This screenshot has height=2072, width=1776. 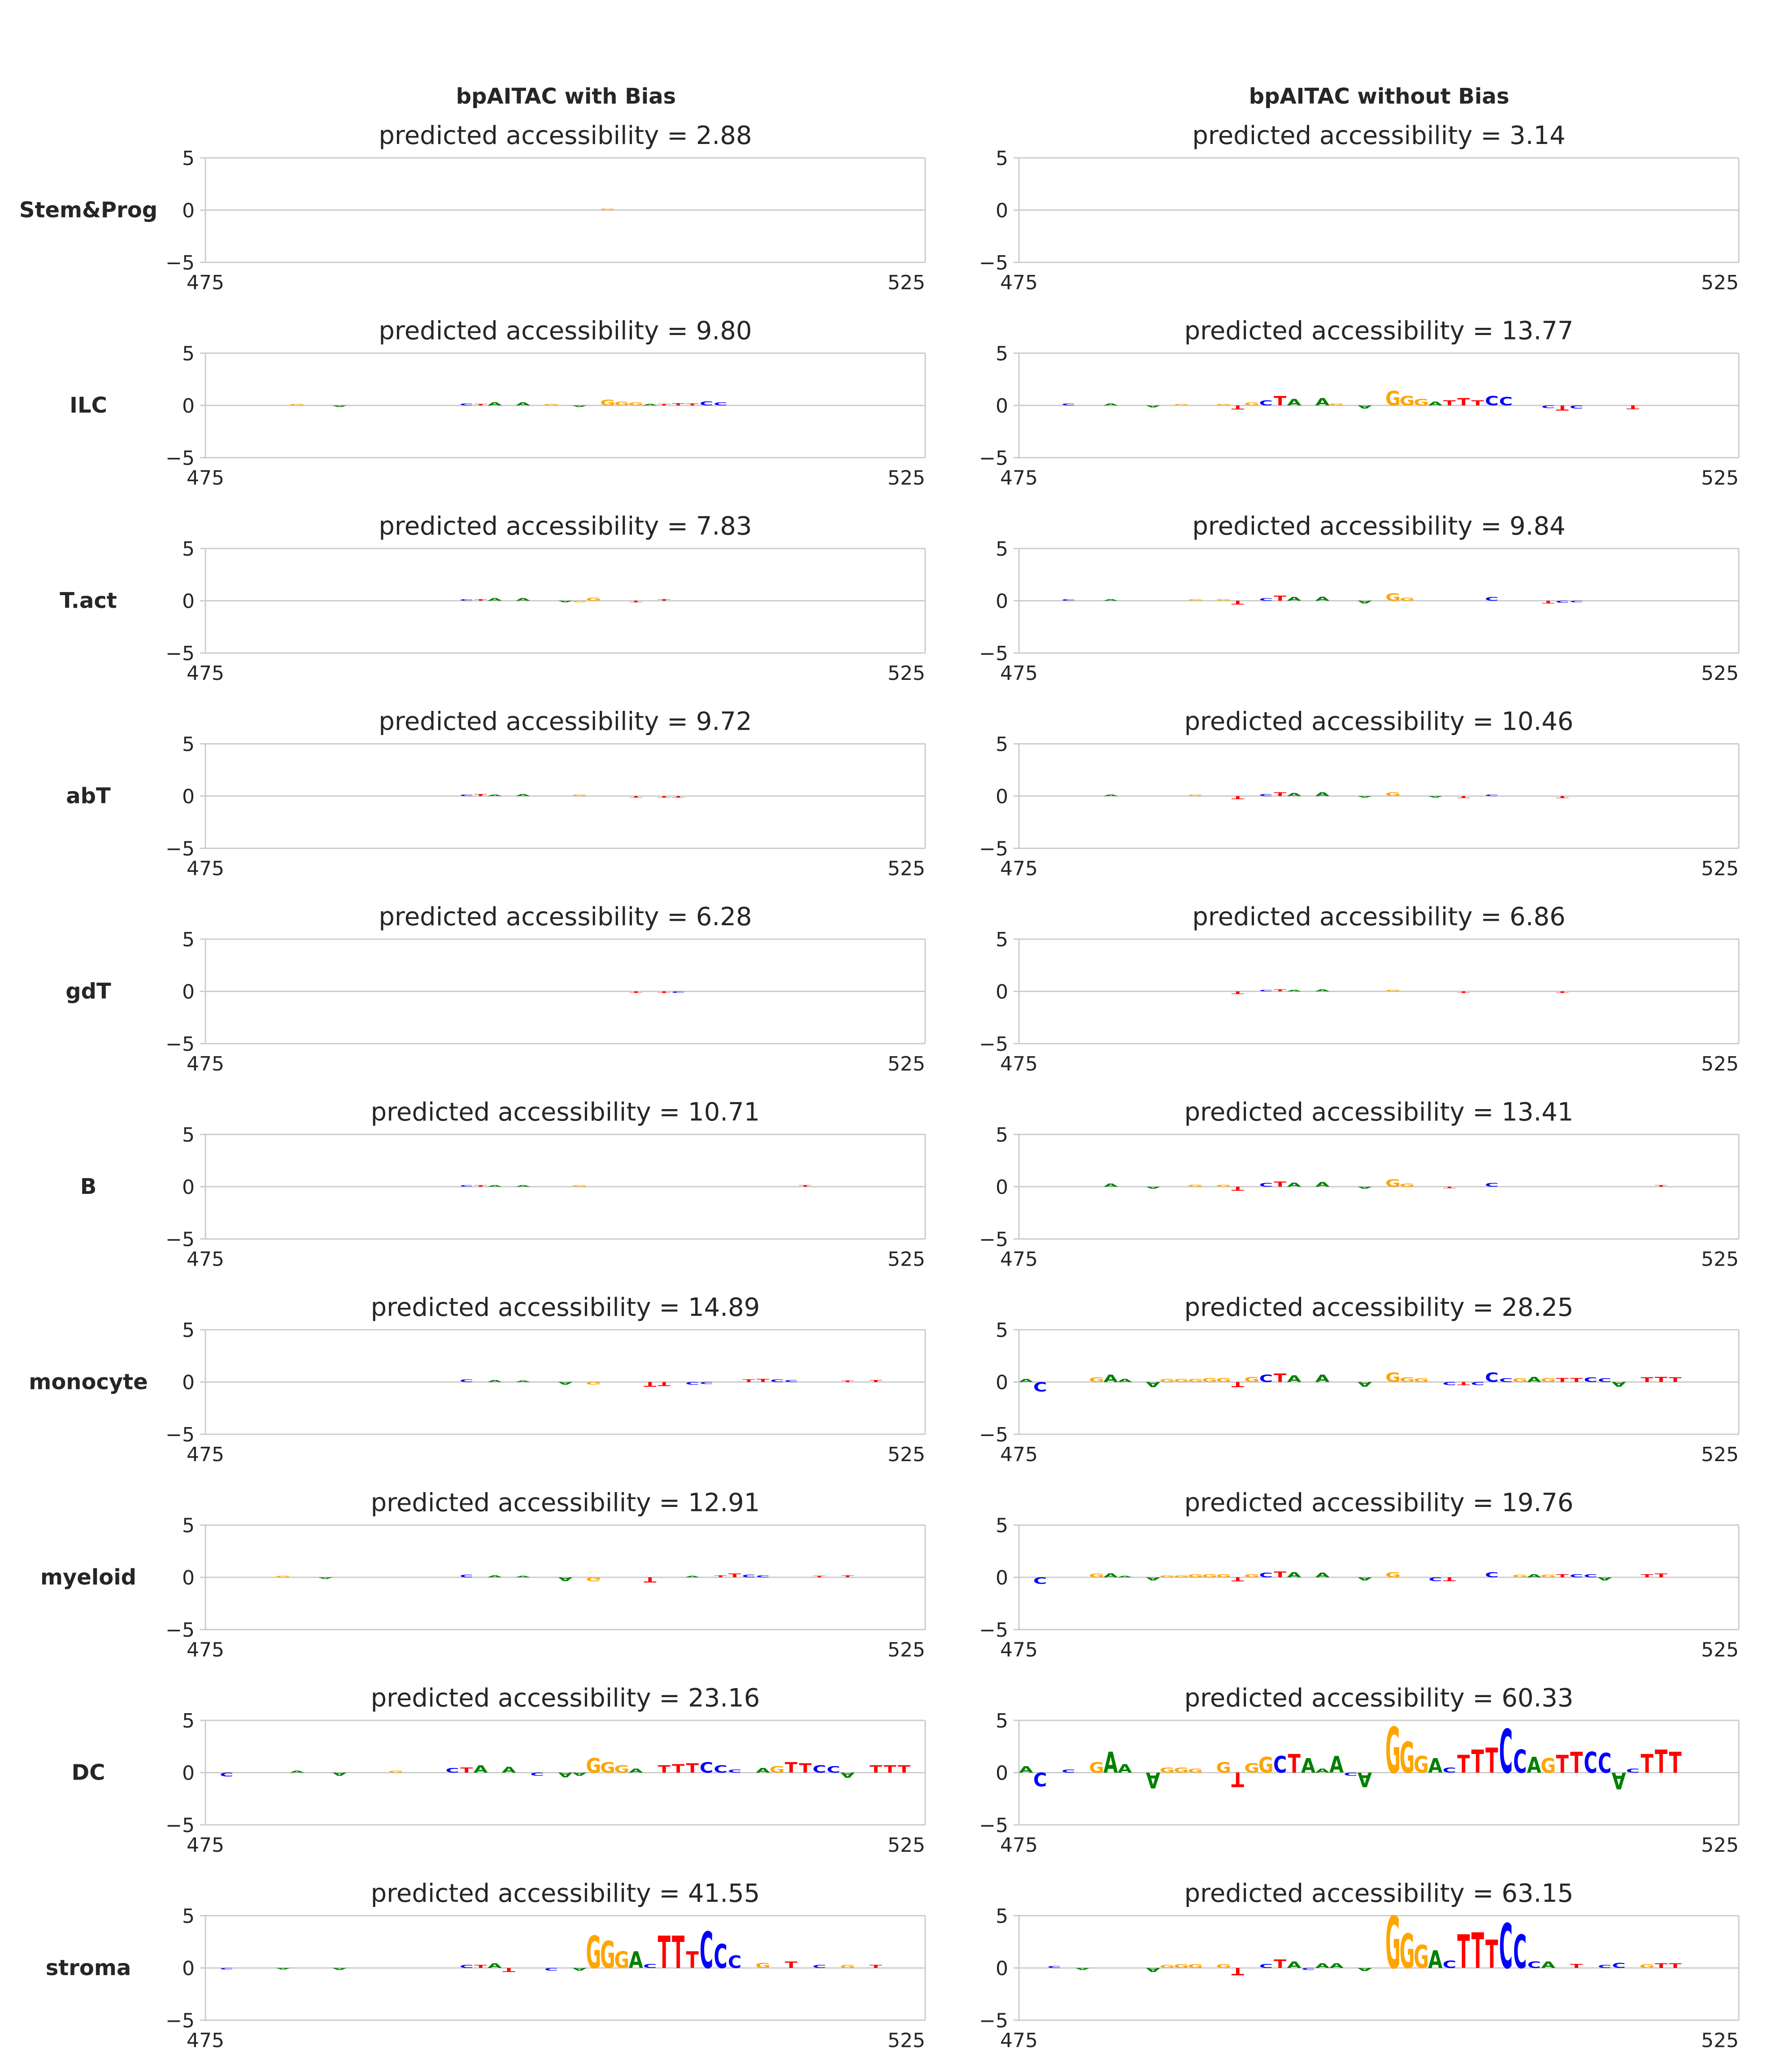 What do you see at coordinates (566, 721) in the screenshot?
I see `panel-title: predicted accessibility = 9.72` at bounding box center [566, 721].